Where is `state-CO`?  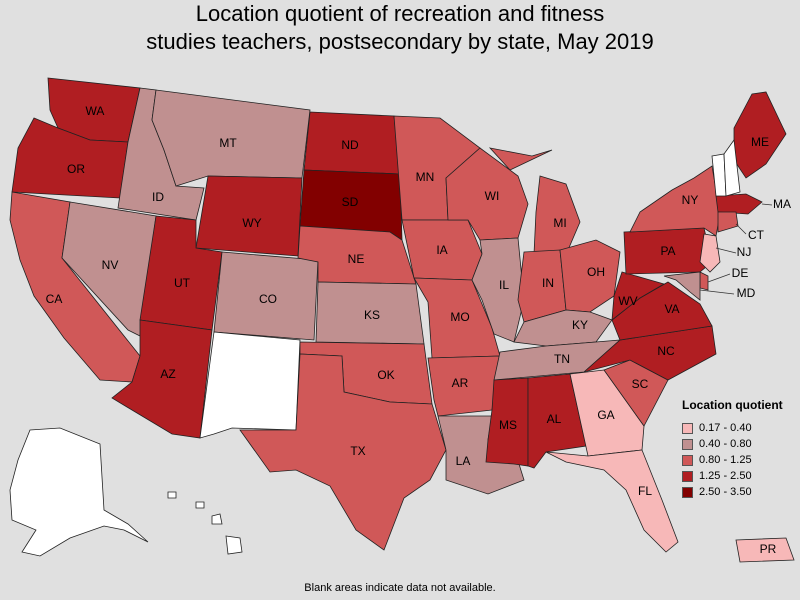 state-CO is located at coordinates (266, 296).